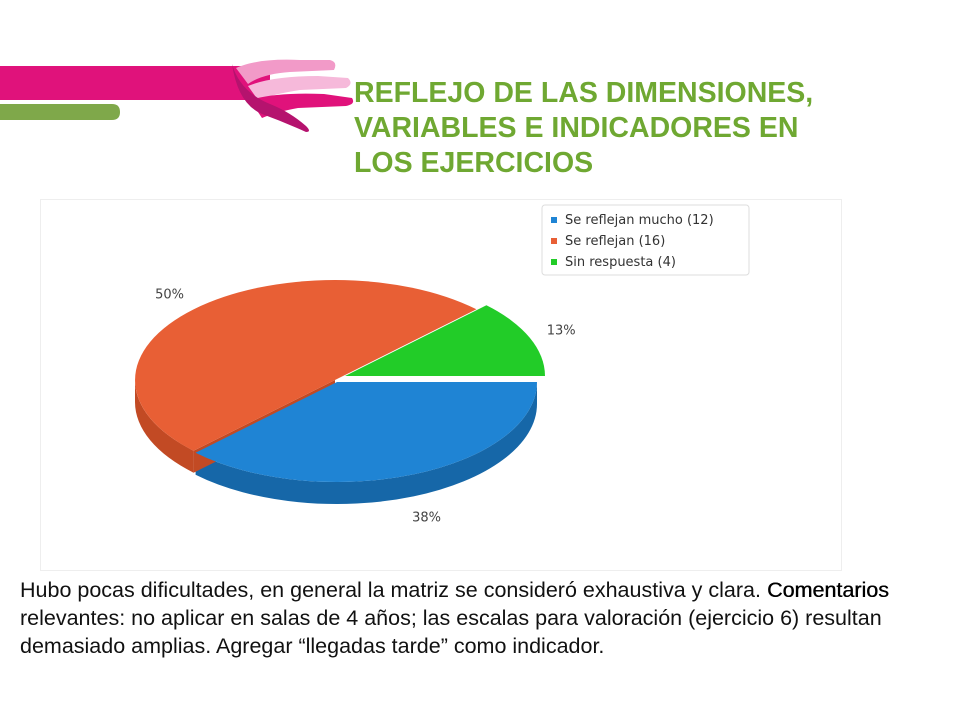 The width and height of the screenshot is (960, 720). Describe the element at coordinates (615, 241) in the screenshot. I see `legend-label-1: Se reflejan (16)` at that location.